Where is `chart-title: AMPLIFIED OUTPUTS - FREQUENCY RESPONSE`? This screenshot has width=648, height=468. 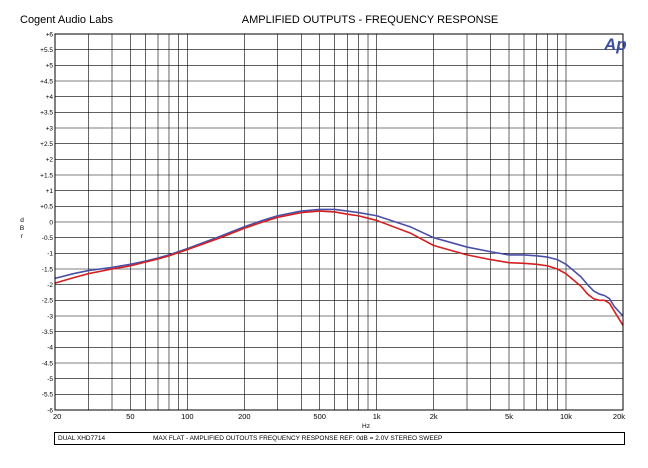
chart-title: AMPLIFIED OUTPUTS - FREQUENCY RESPONSE is located at coordinates (370, 20).